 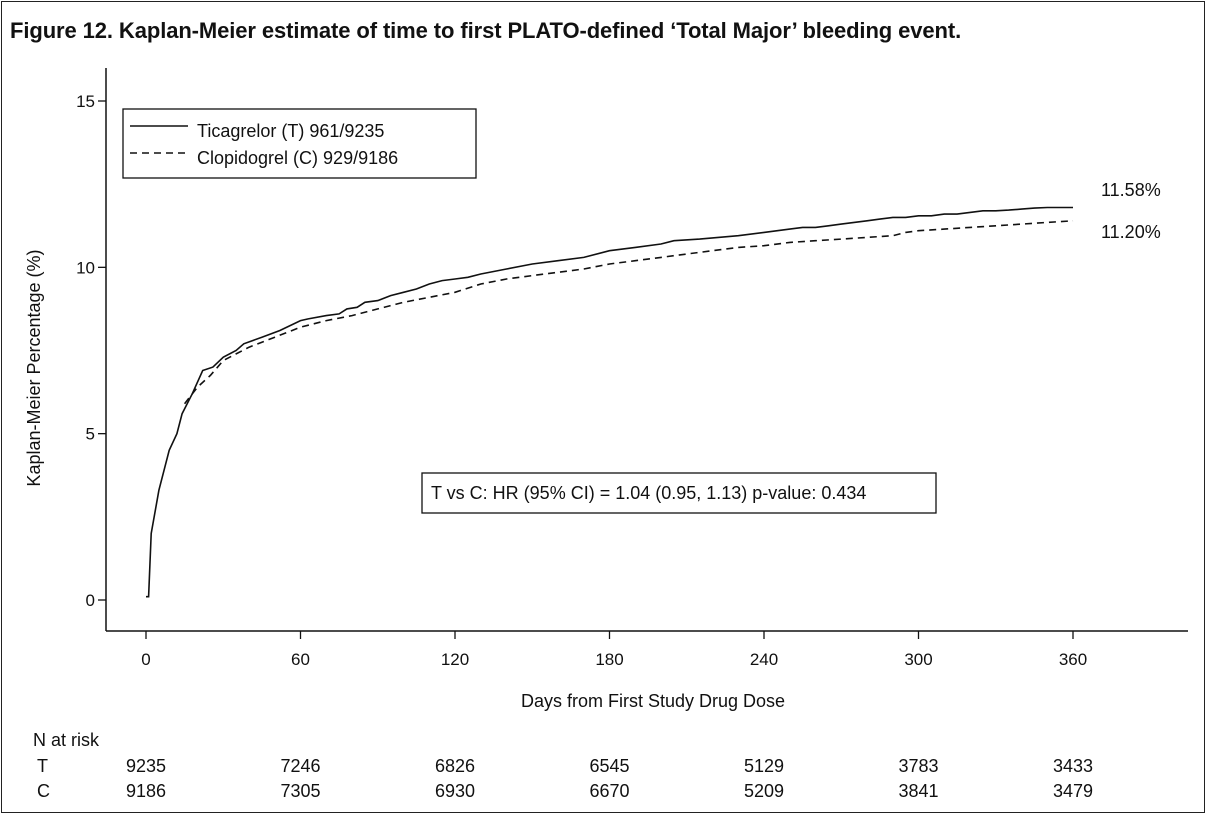 I want to click on risk-row-label: T, so click(x=42, y=766).